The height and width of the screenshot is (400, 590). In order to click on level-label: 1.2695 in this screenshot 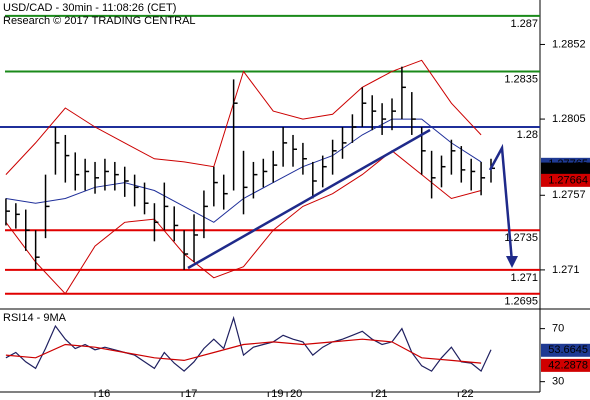, I will do `click(521, 302)`.